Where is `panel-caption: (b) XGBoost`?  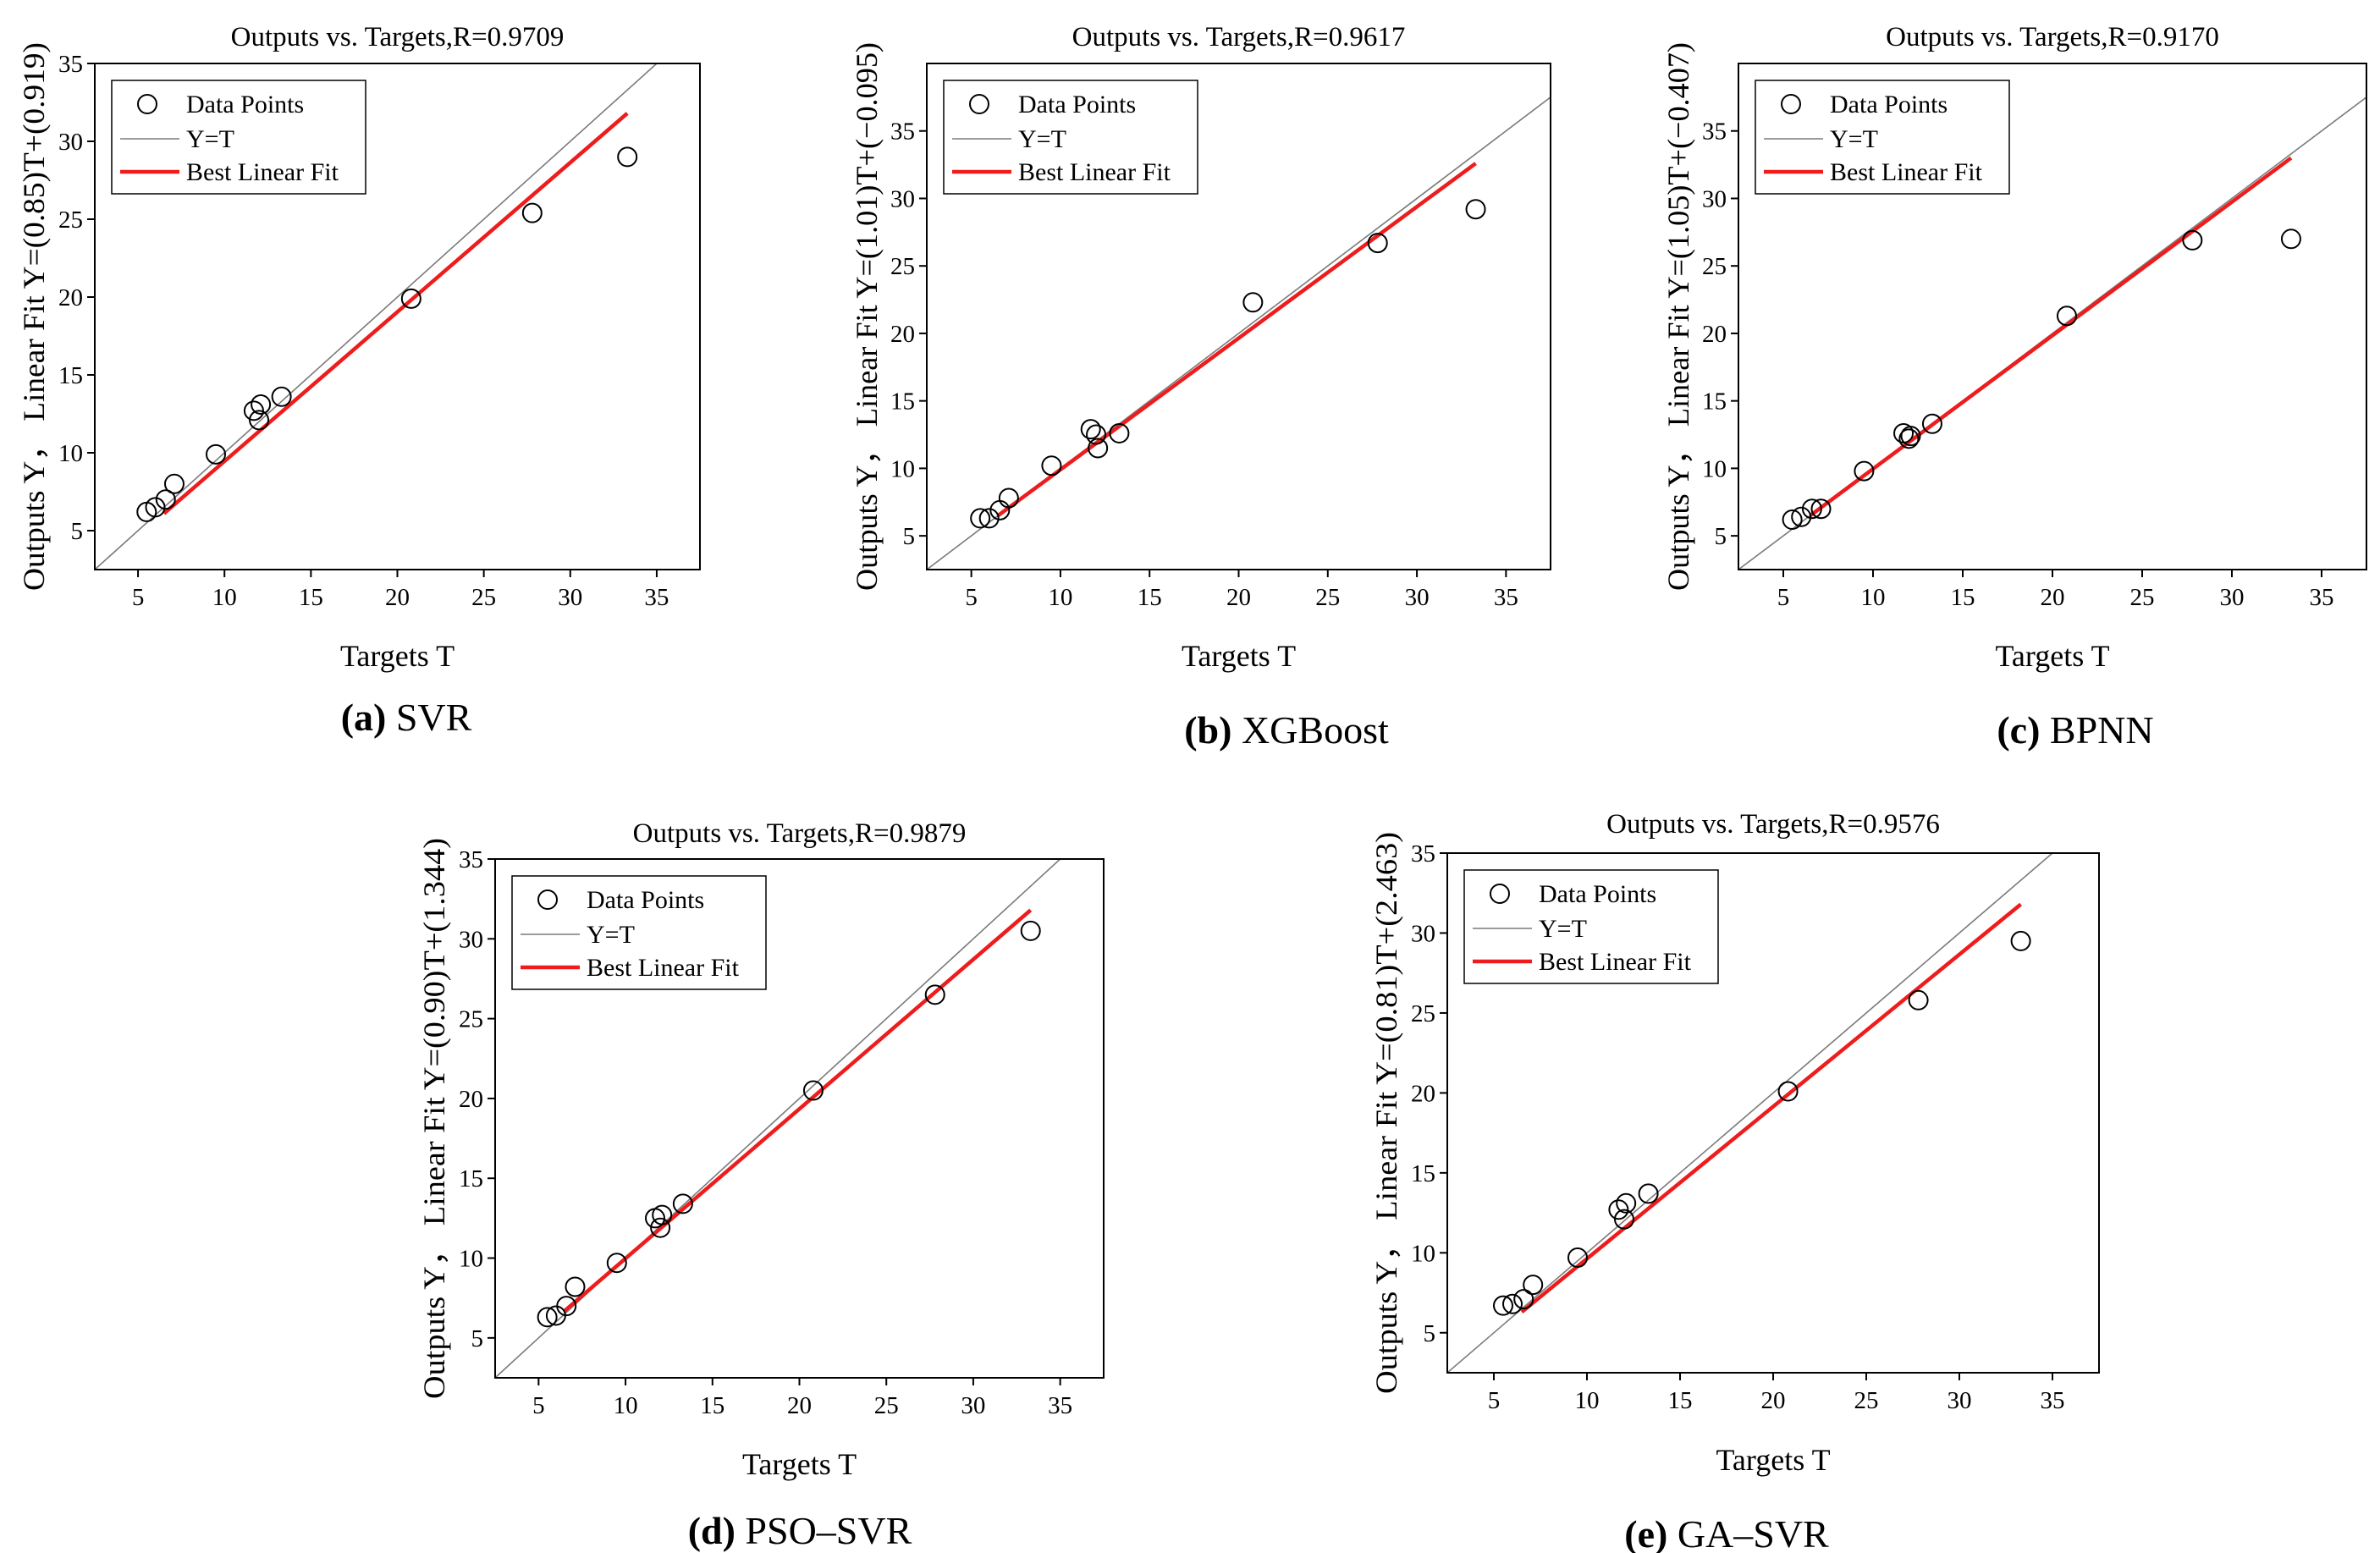 panel-caption: (b) XGBoost is located at coordinates (1287, 730).